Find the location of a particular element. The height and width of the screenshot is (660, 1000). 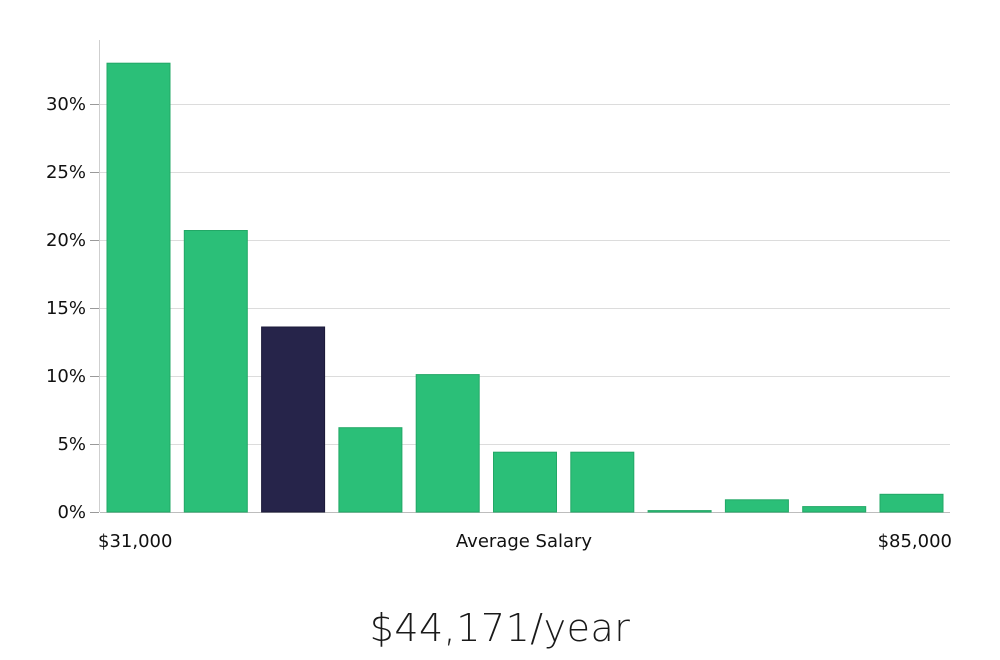

bar-highlighted is located at coordinates (293, 419).